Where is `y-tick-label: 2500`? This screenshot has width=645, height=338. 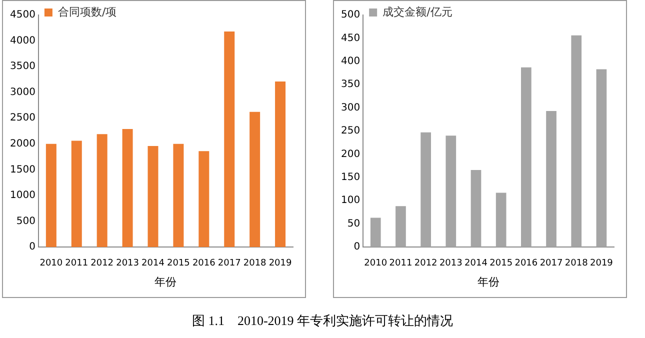
y-tick-label: 2500 is located at coordinates (23, 118).